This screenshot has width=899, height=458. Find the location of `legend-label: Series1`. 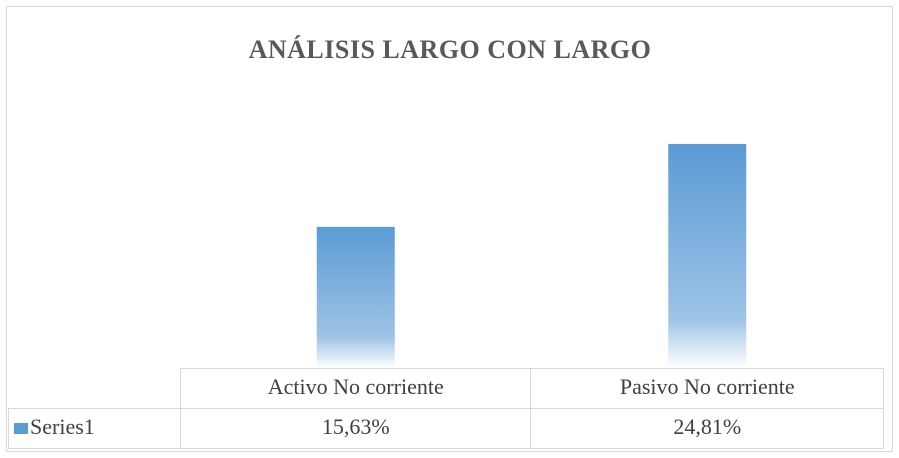

legend-label: Series1 is located at coordinates (62, 426).